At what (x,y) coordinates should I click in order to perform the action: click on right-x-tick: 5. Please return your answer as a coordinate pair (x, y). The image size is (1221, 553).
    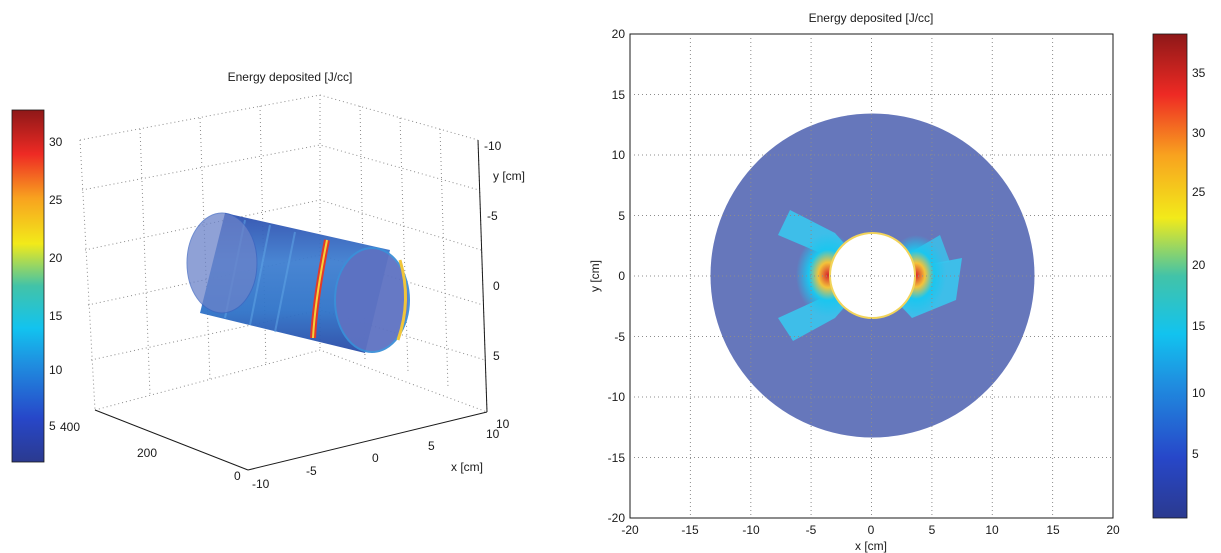
    Looking at the image, I should click on (932, 530).